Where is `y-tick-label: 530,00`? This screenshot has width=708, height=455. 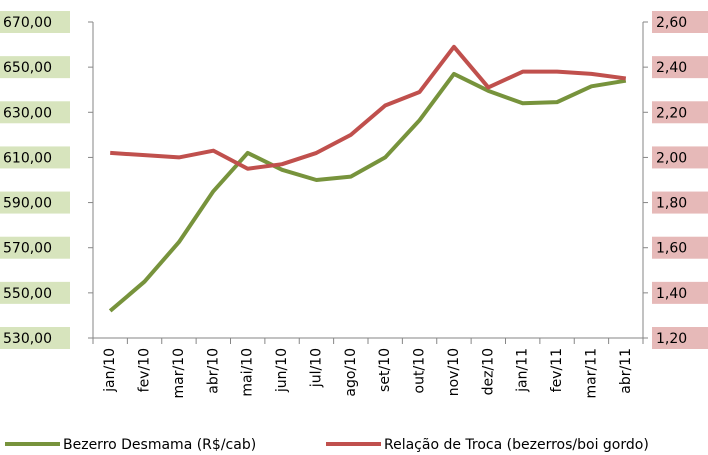 y-tick-label: 530,00 is located at coordinates (27, 339).